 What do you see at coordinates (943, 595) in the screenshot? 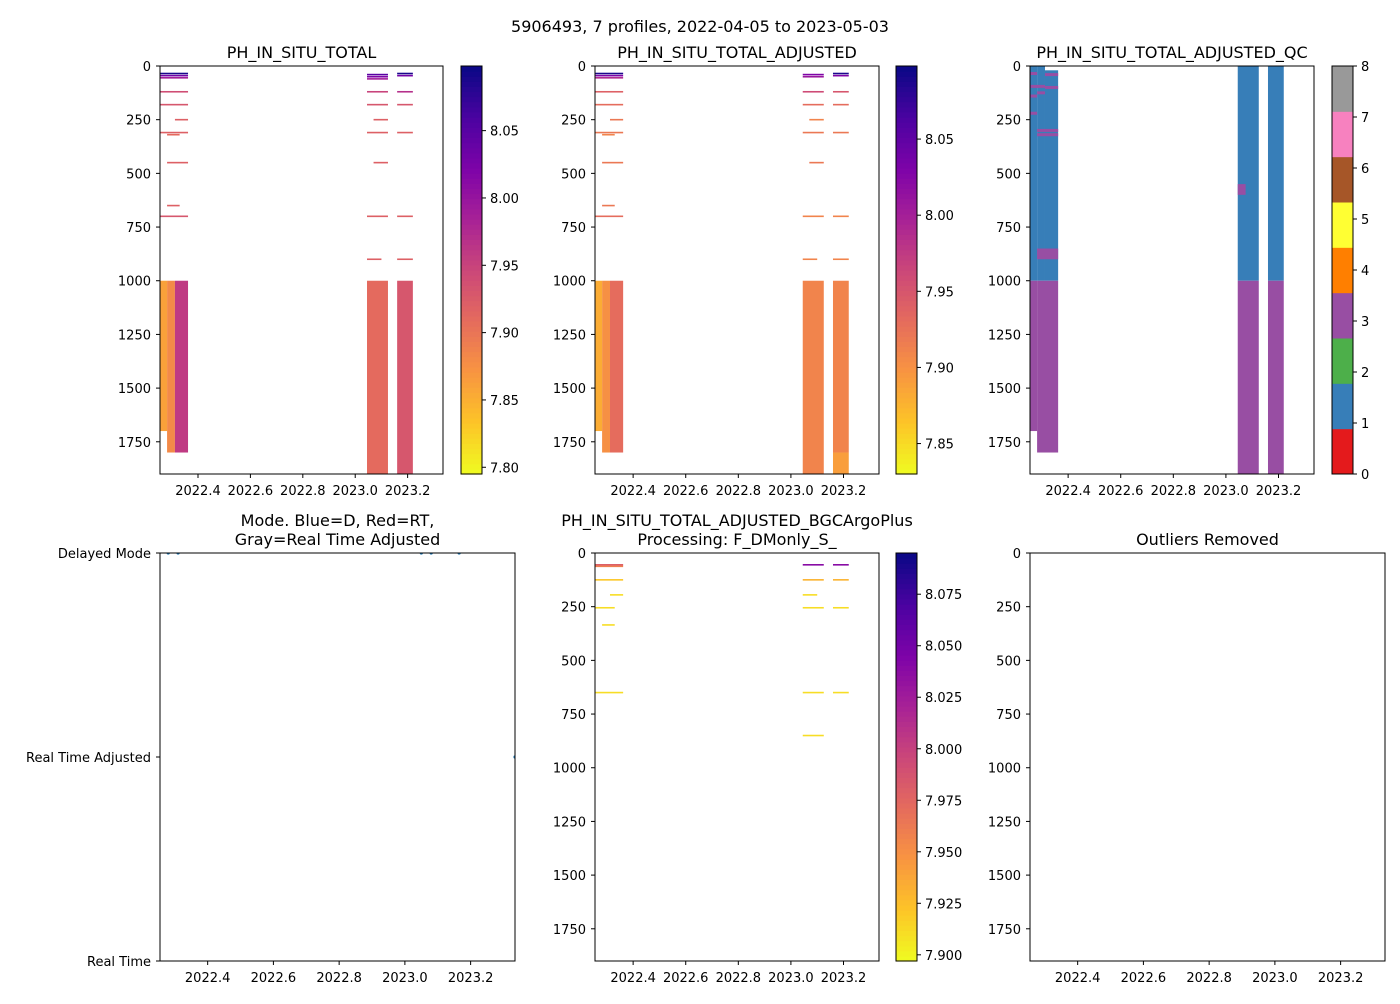
I see `colorbar-tick-label: 8.075` at bounding box center [943, 595].